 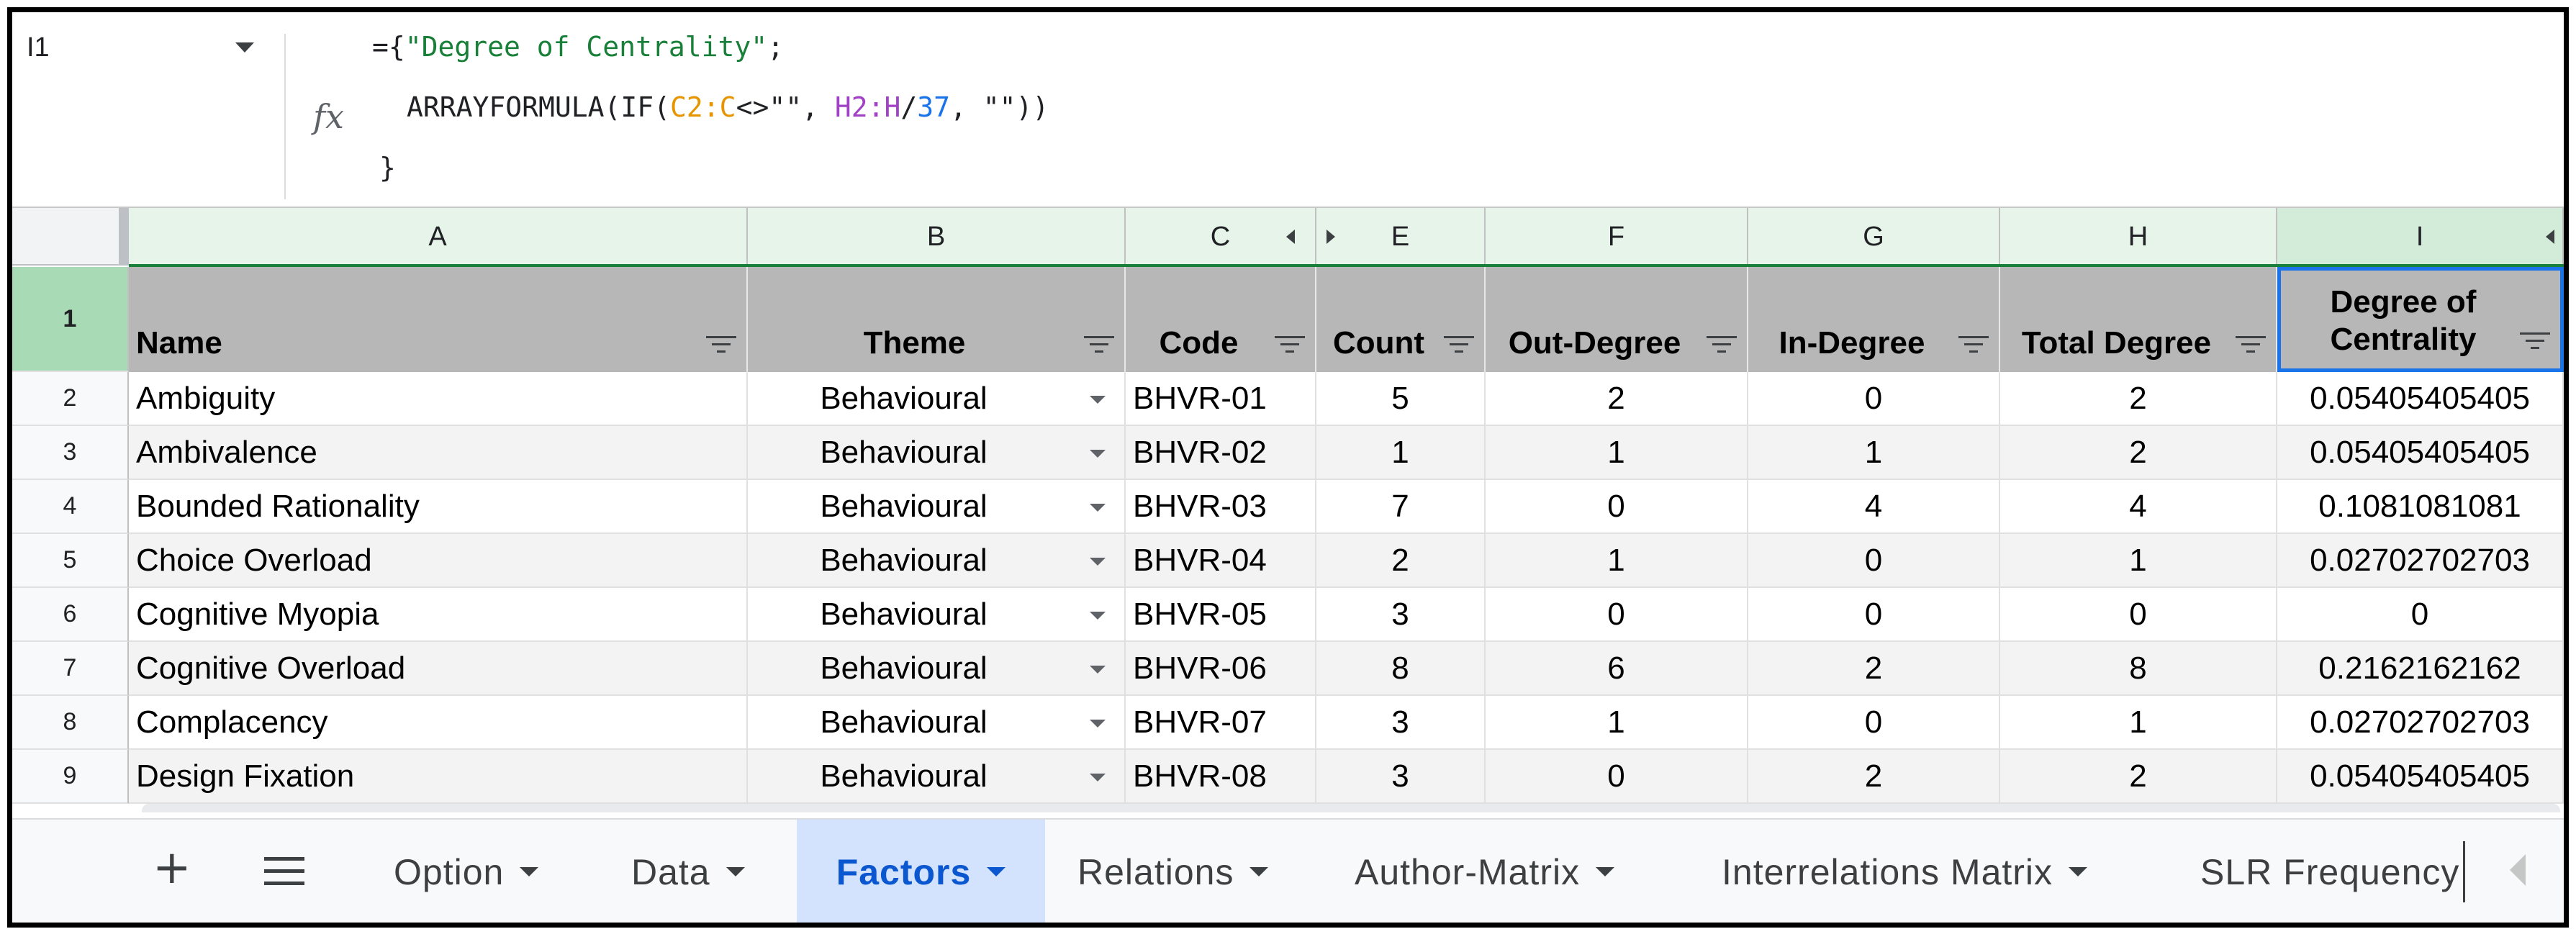 What do you see at coordinates (1617, 319) in the screenshot?
I see `header-out-degree: Out-Degree` at bounding box center [1617, 319].